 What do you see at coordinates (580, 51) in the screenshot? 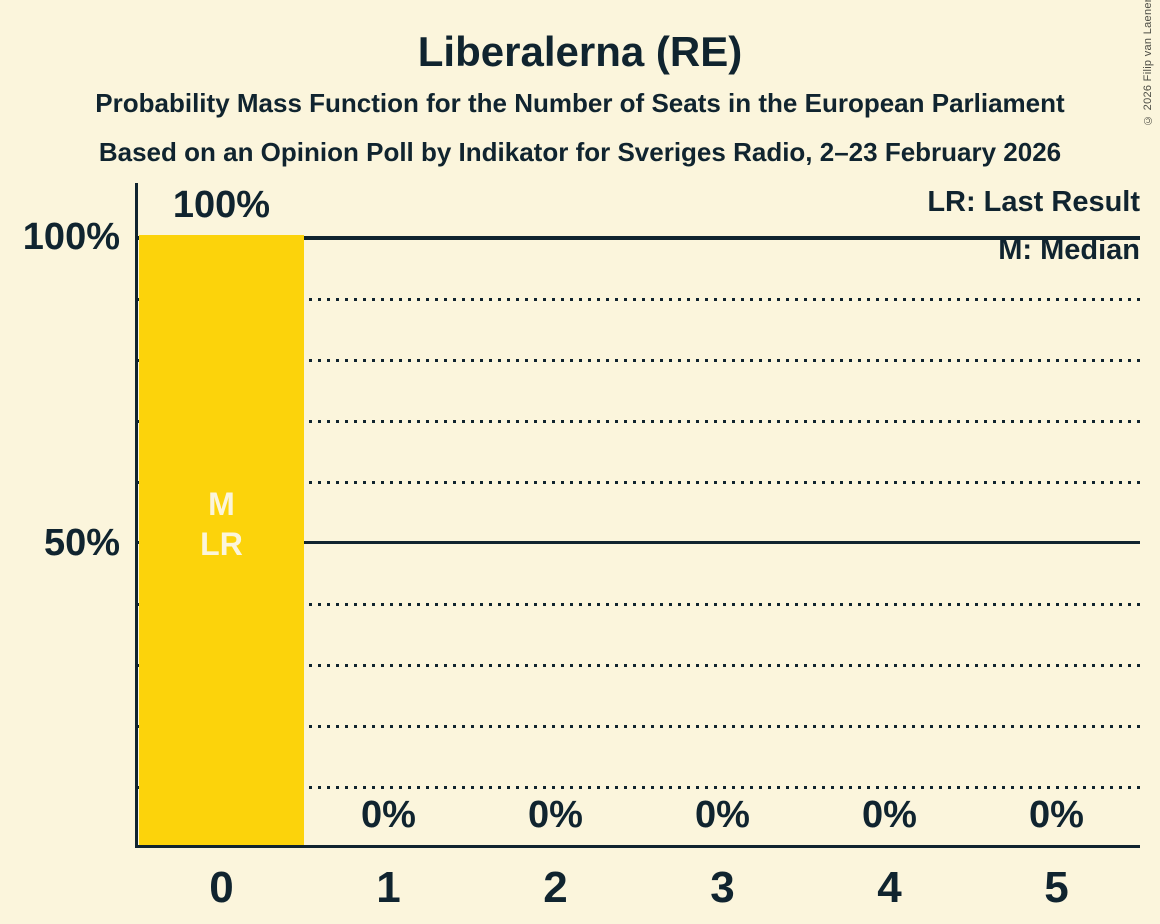
I see `page-title: Liberalerna (RE)` at bounding box center [580, 51].